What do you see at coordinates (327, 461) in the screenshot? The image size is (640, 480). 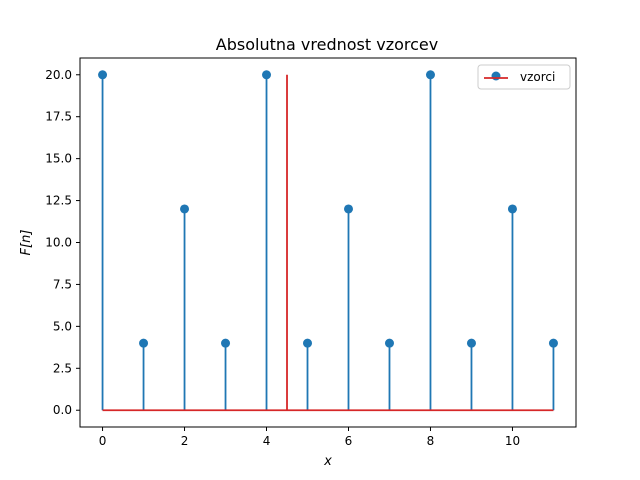 I see `x-axis-label: x` at bounding box center [327, 461].